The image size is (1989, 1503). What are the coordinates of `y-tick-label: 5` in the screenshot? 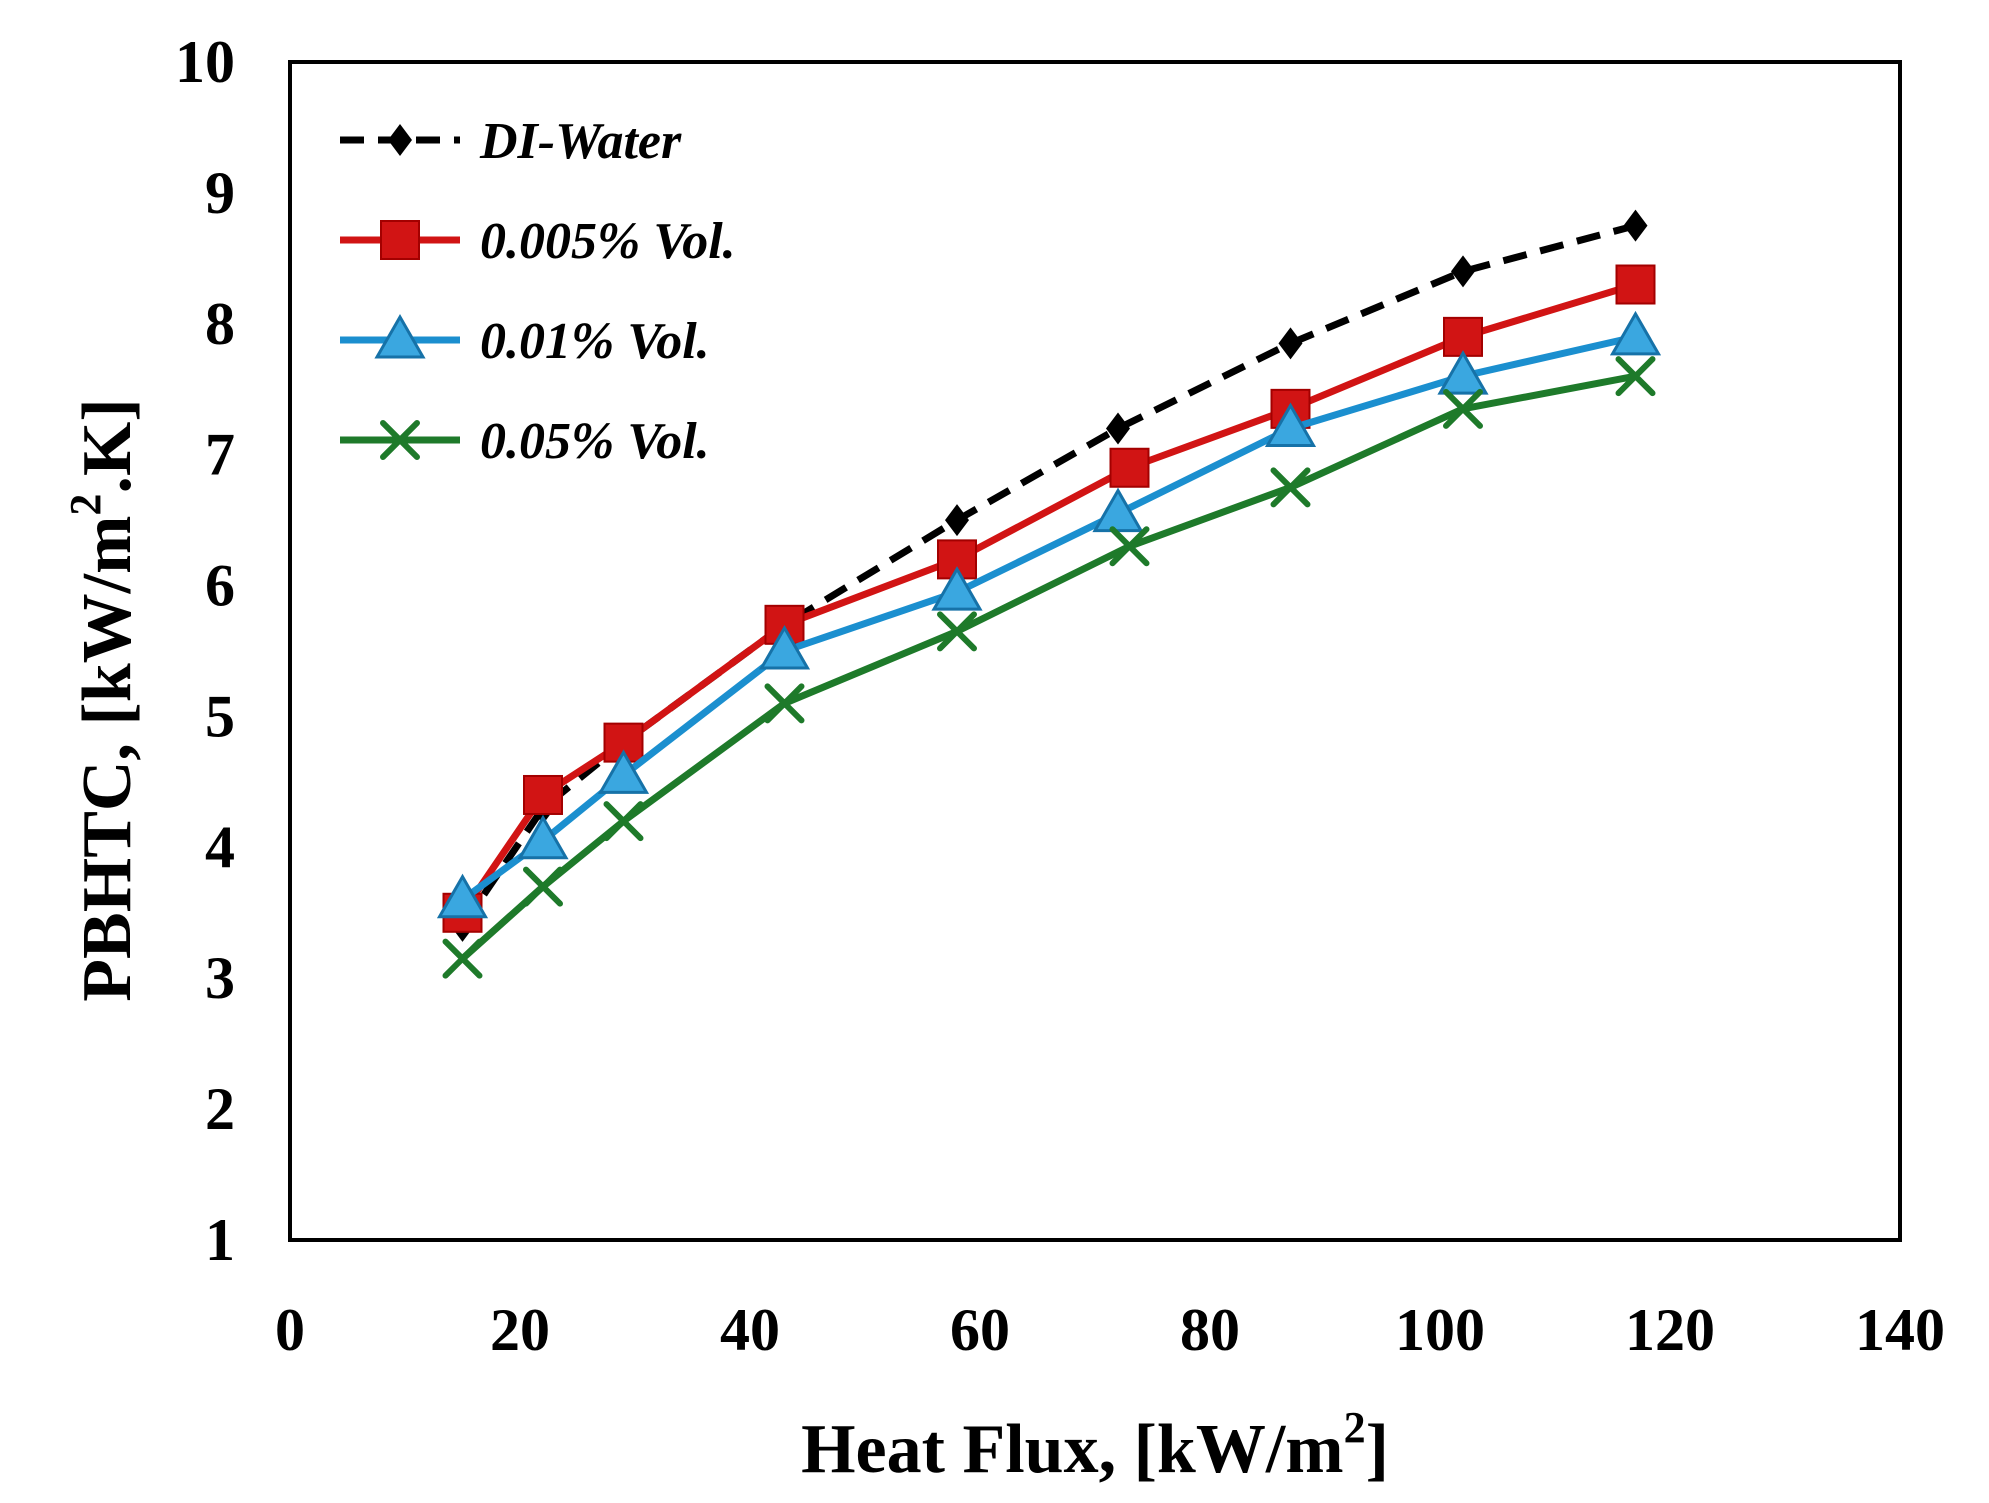 It's located at (220, 716).